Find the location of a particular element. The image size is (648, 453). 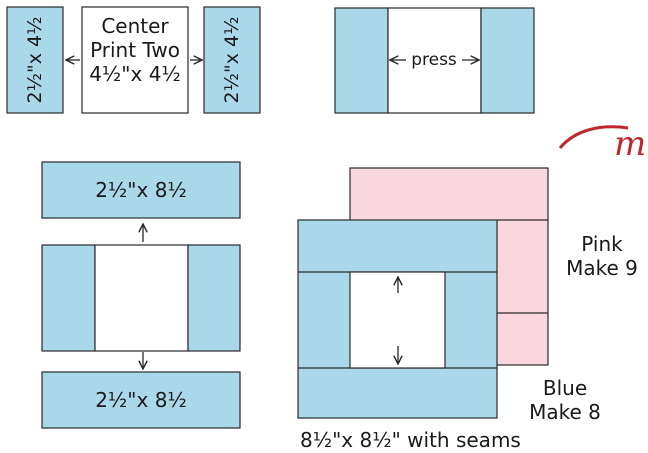

step1-left-strip-label: 2½"x 4½ is located at coordinates (35, 60).